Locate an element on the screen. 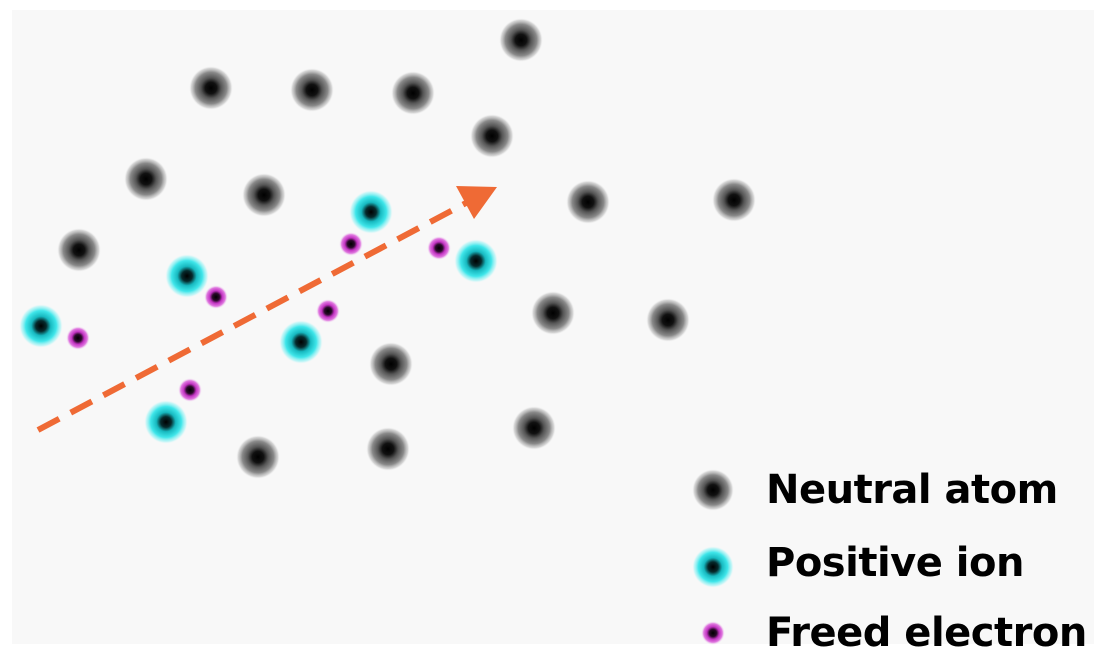 The height and width of the screenshot is (654, 1094). legend-label-freed-electron: Freed electron is located at coordinates (926, 632).